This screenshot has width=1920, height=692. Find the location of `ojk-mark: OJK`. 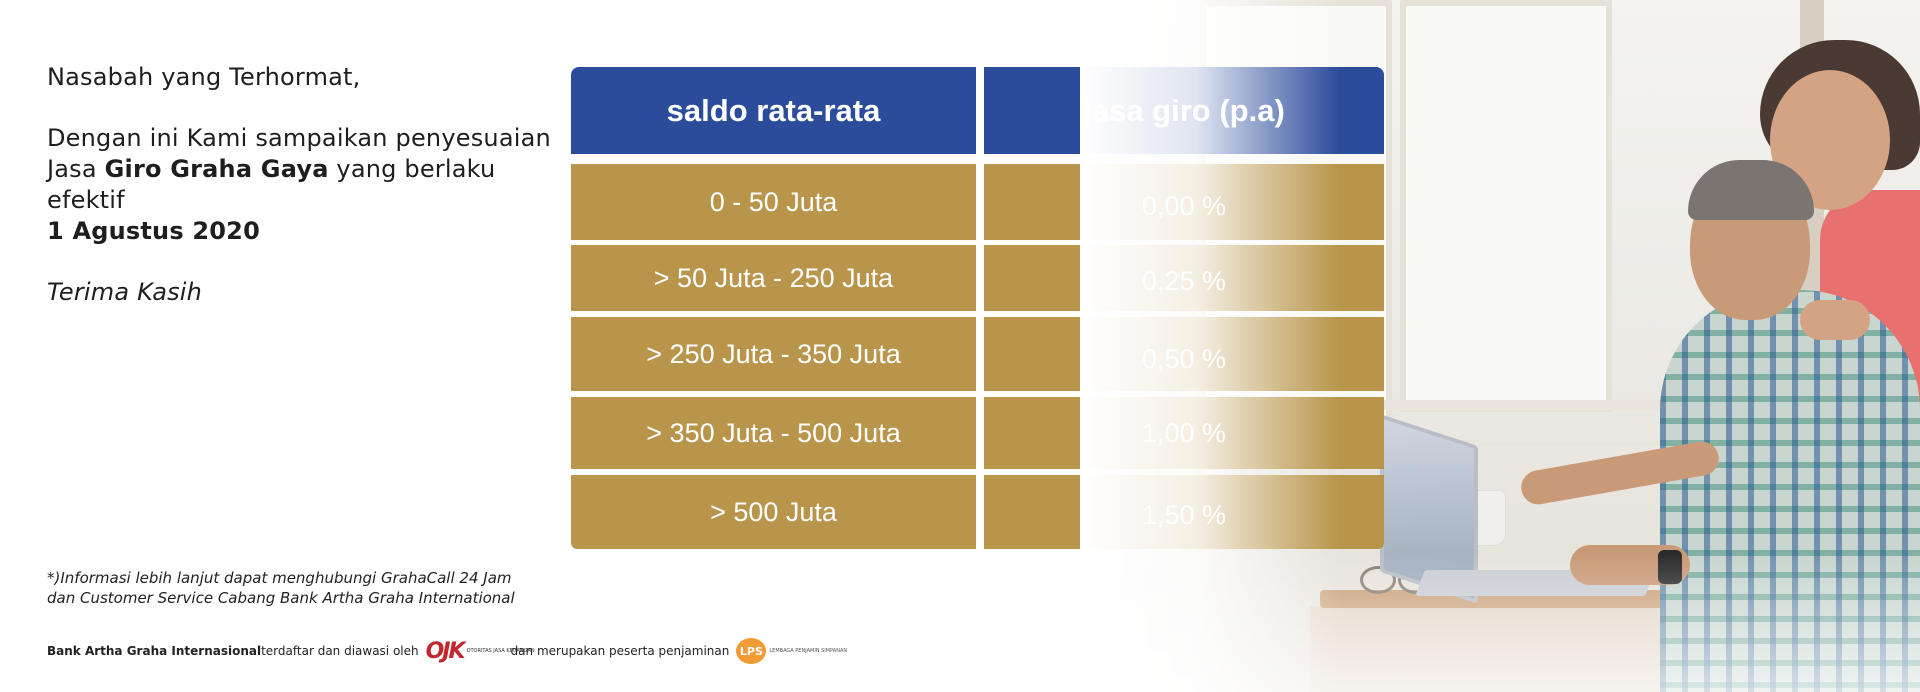

ojk-mark: OJK is located at coordinates (445, 651).